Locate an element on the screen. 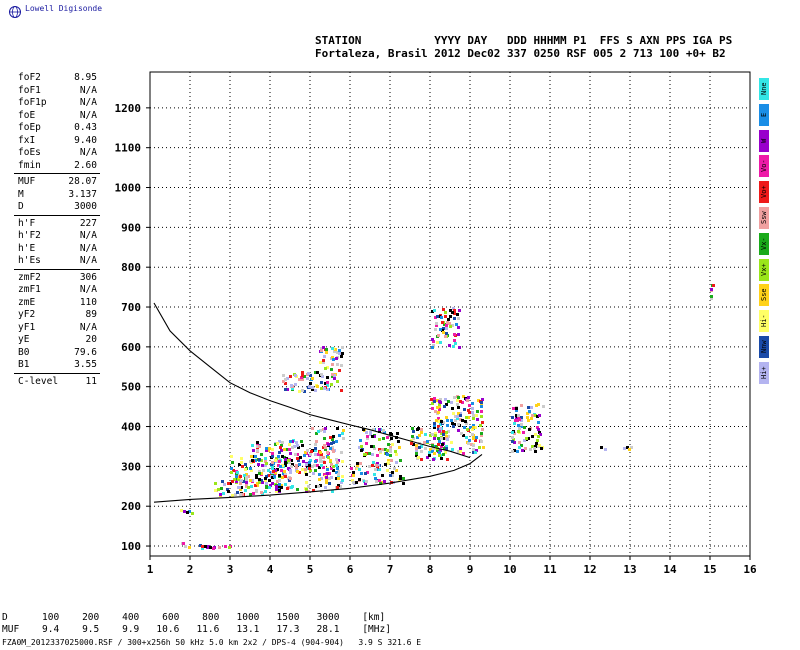 Image resolution: width=800 pixels, height=650 pixels. y-tick-label: 200 is located at coordinates (131, 506).